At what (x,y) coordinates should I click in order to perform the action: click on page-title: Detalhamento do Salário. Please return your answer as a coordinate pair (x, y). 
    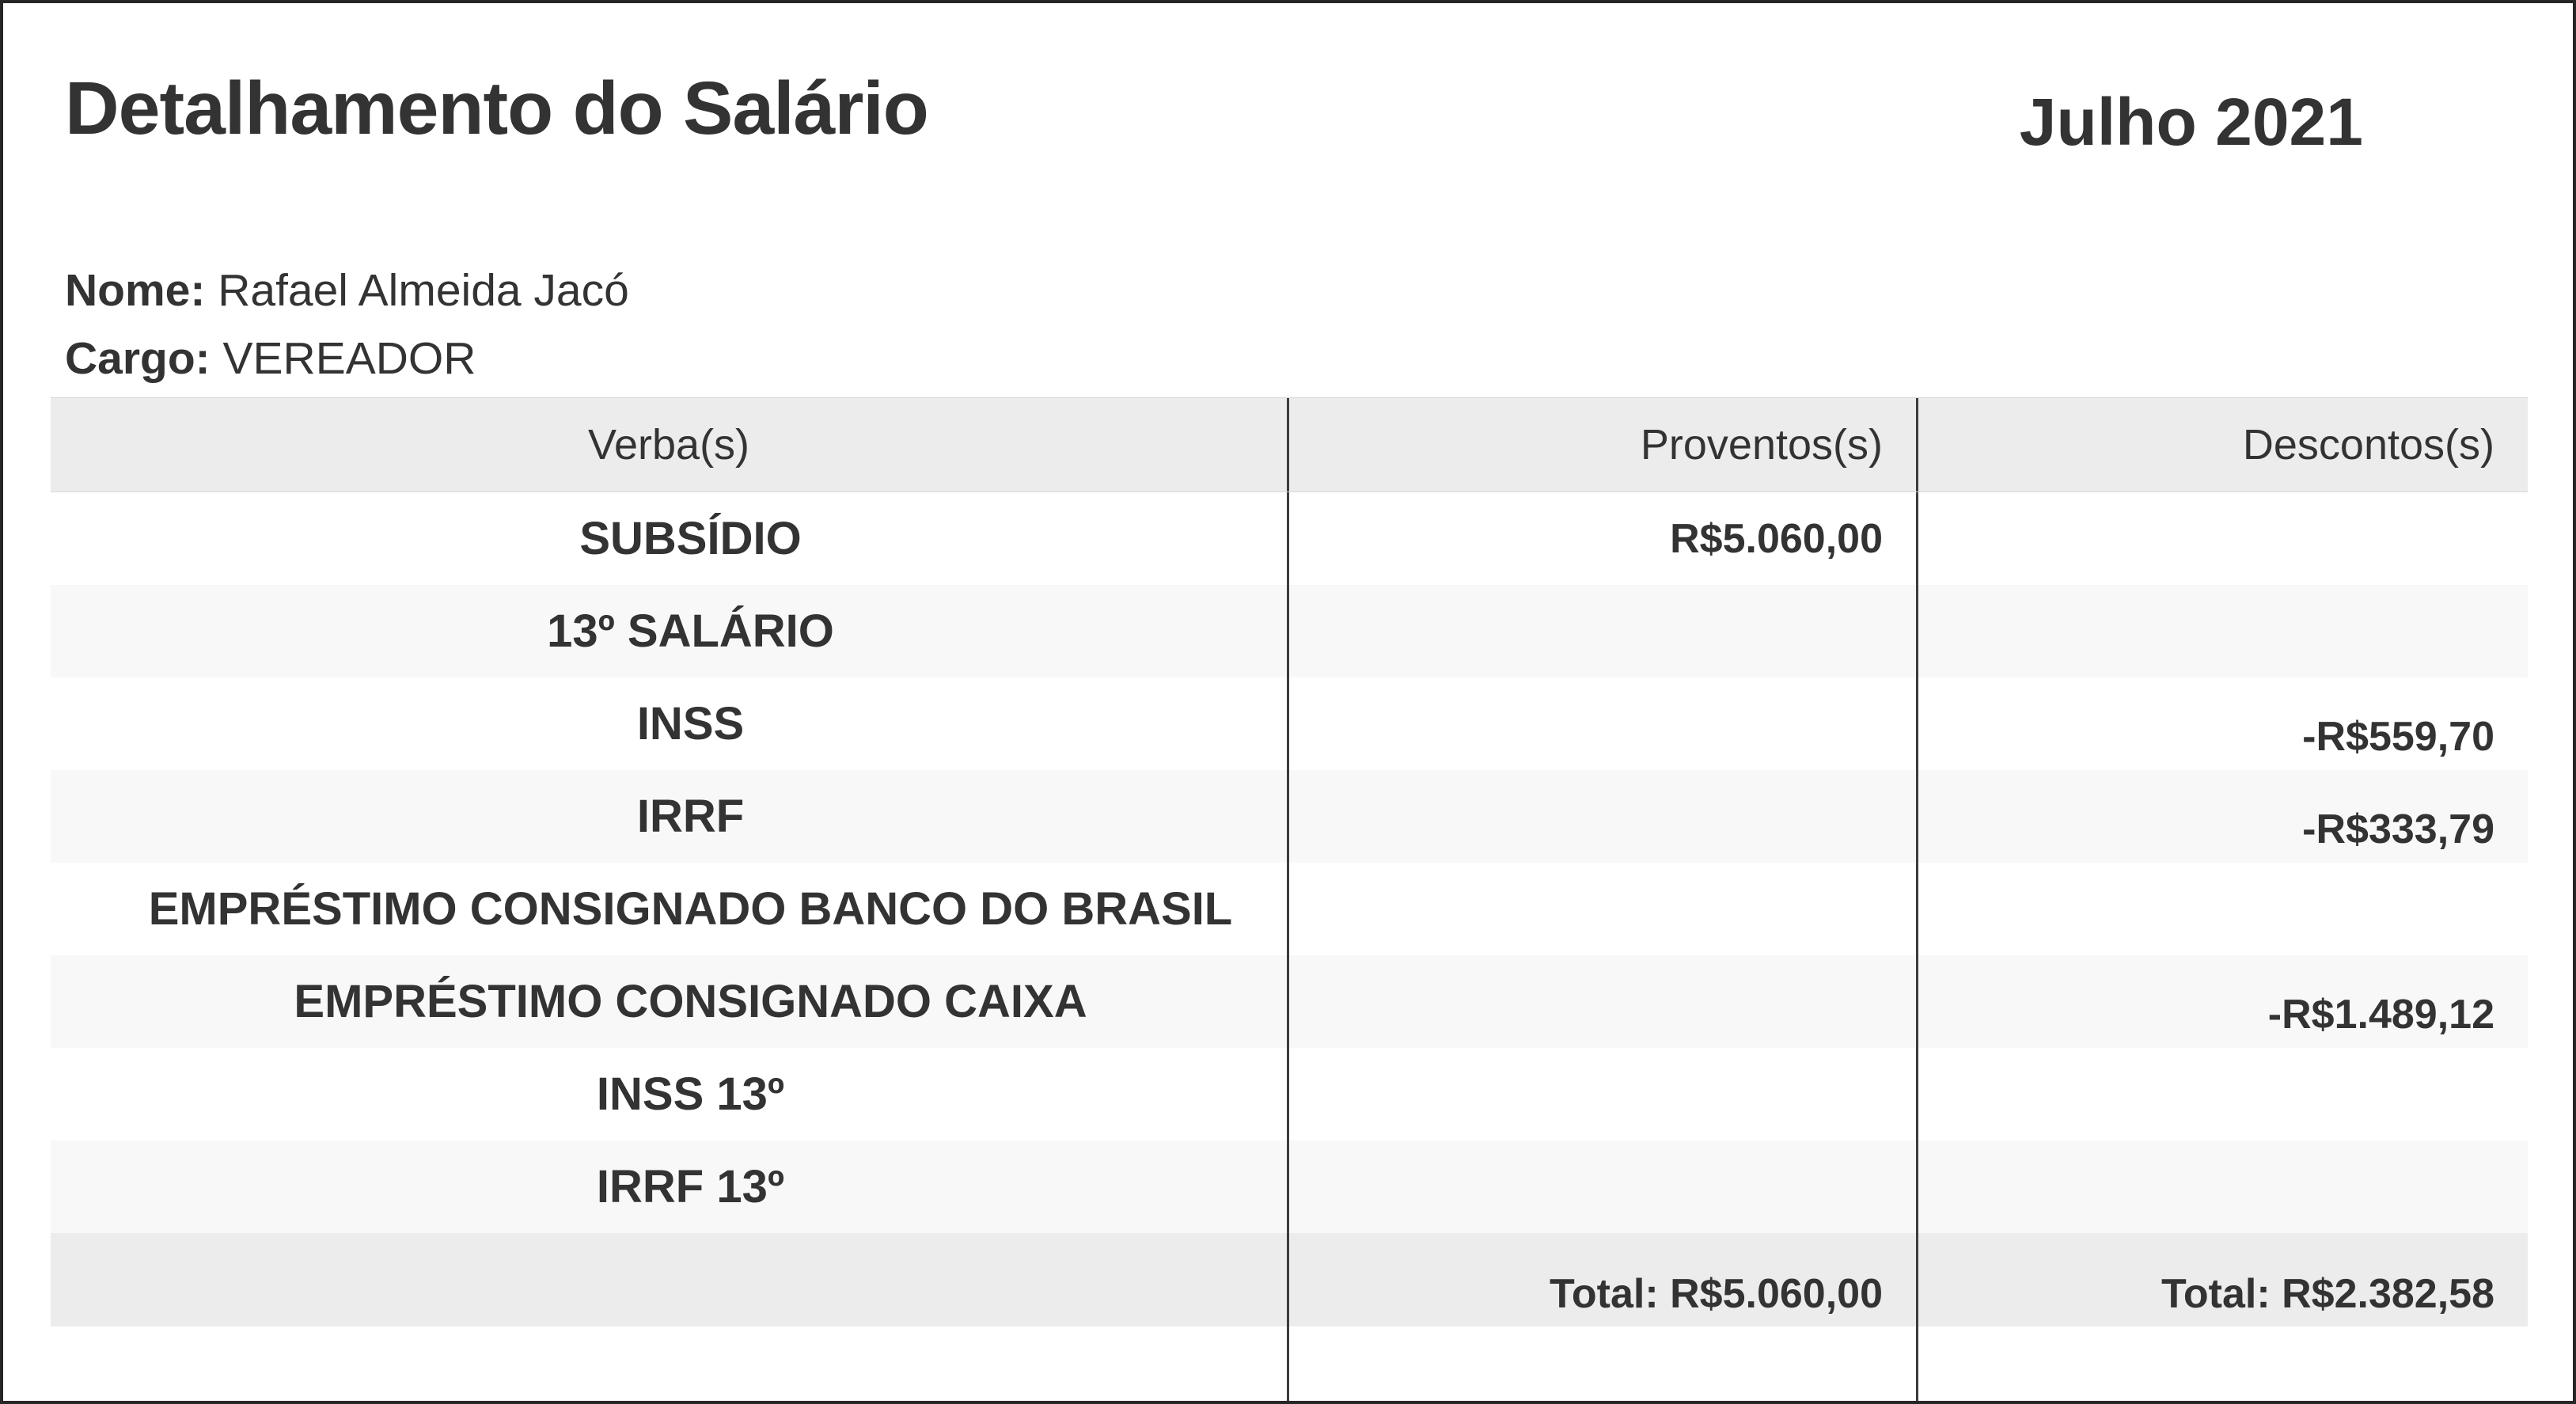
    Looking at the image, I should click on (497, 108).